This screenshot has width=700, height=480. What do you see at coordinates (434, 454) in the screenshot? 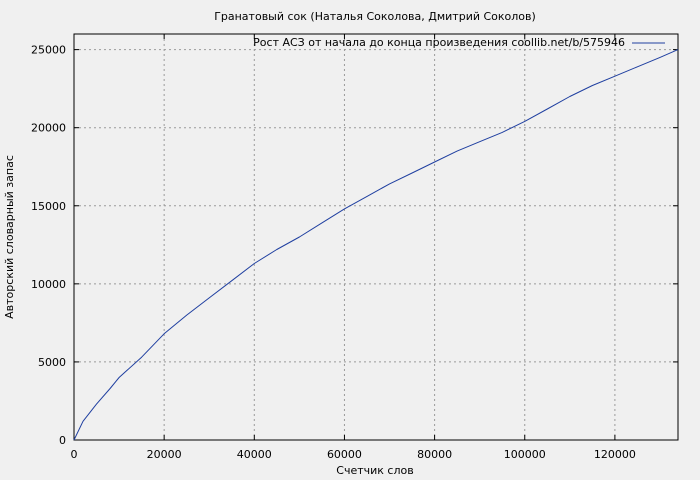
I see `x-tick-label: 80000` at bounding box center [434, 454].